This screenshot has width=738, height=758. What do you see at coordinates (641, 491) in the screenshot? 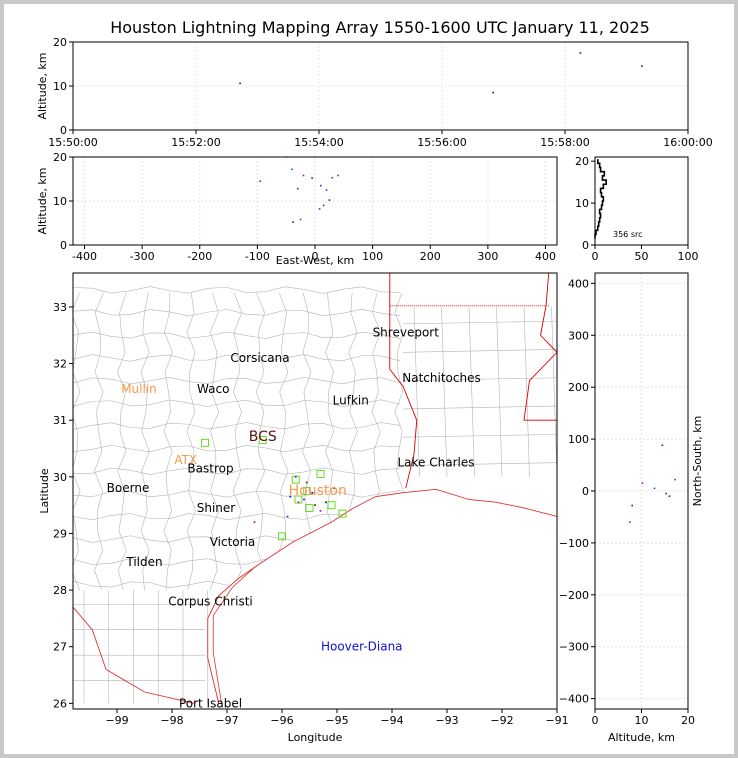
I see `altitude-ns-axes` at bounding box center [641, 491].